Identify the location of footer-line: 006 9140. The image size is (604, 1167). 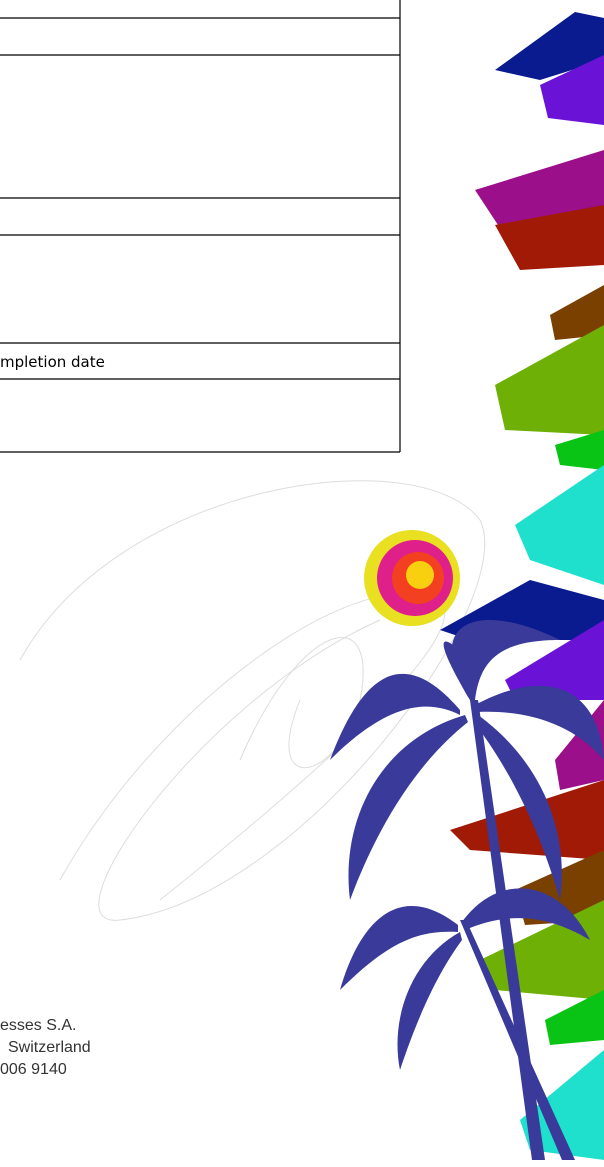
(33, 1069).